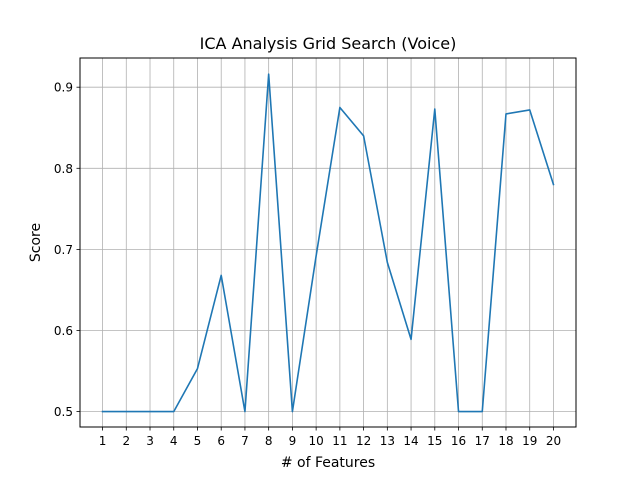 This screenshot has width=640, height=480. What do you see at coordinates (458, 441) in the screenshot?
I see `x-tick-label: 16` at bounding box center [458, 441].